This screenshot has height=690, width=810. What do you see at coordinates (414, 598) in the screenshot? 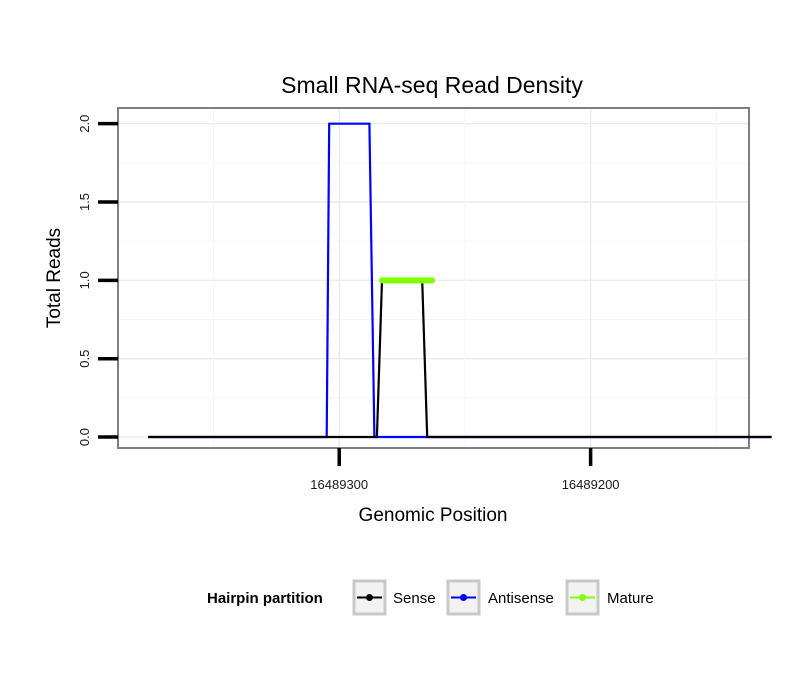
I see `legend-label-sense: Sense` at bounding box center [414, 598].